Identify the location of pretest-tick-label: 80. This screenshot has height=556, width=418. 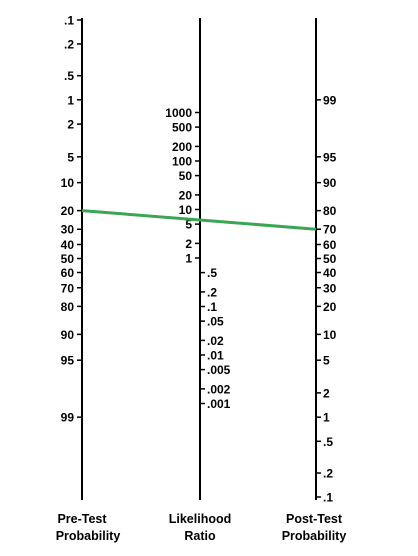
(68, 307).